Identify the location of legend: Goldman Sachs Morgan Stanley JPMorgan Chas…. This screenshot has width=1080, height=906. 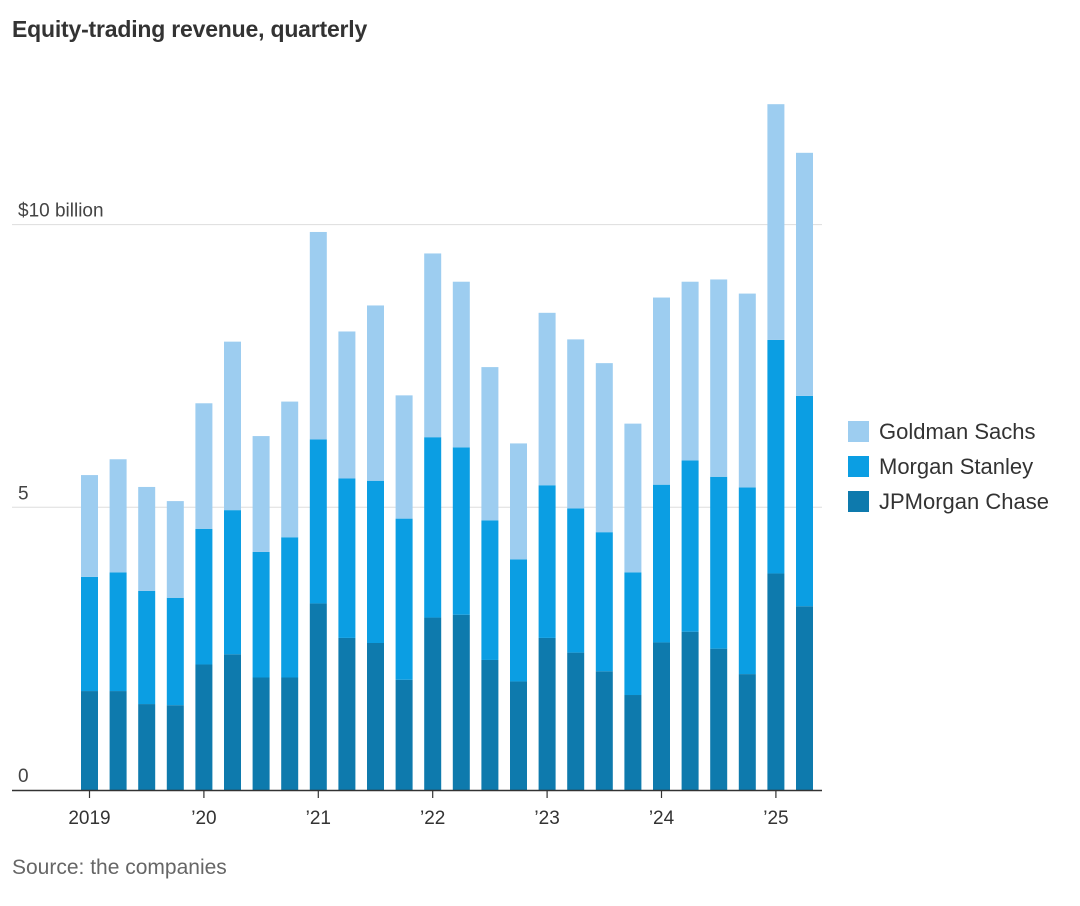
(948, 466).